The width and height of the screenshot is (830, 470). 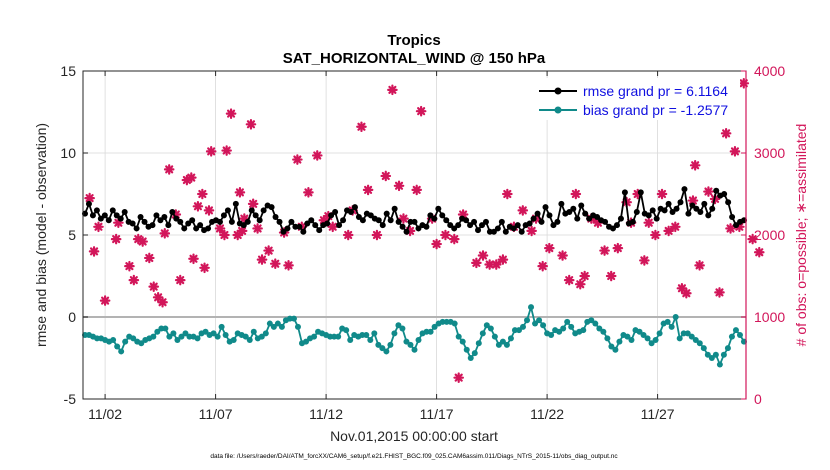 What do you see at coordinates (437, 414) in the screenshot?
I see `x-tick-label: 11/17` at bounding box center [437, 414].